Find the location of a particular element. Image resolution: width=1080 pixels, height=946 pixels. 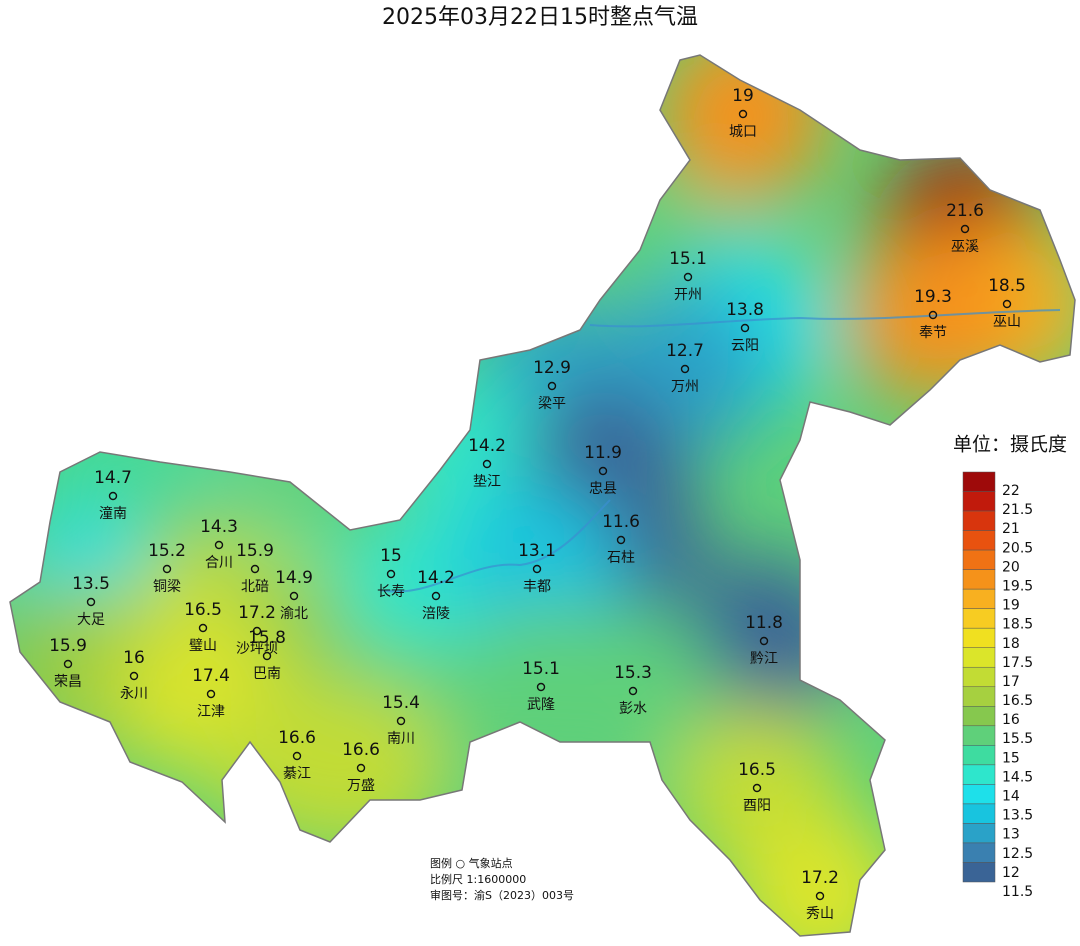

station-name: 永川 is located at coordinates (134, 694).